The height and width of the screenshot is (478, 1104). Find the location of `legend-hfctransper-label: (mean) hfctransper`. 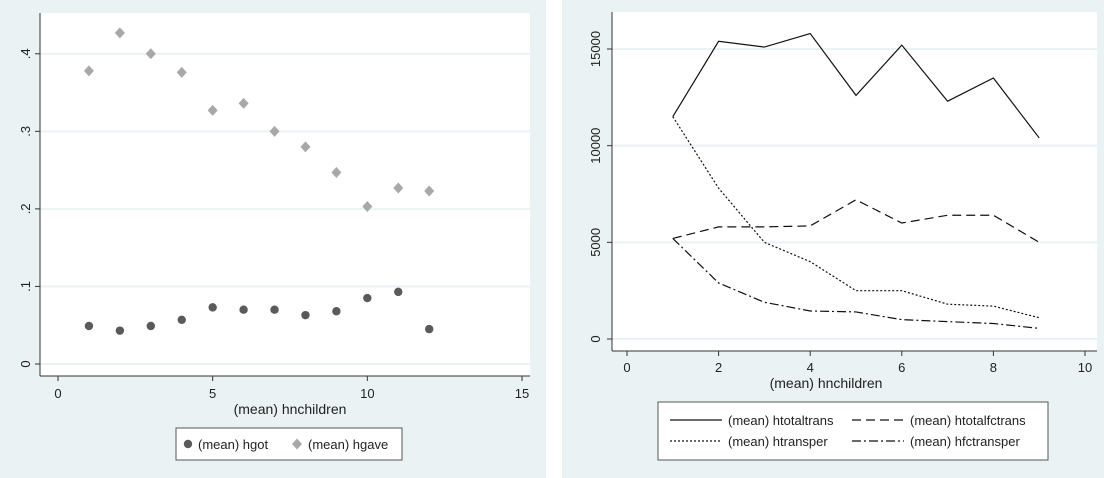

legend-hfctransper-label: (mean) hfctransper is located at coordinates (965, 441).